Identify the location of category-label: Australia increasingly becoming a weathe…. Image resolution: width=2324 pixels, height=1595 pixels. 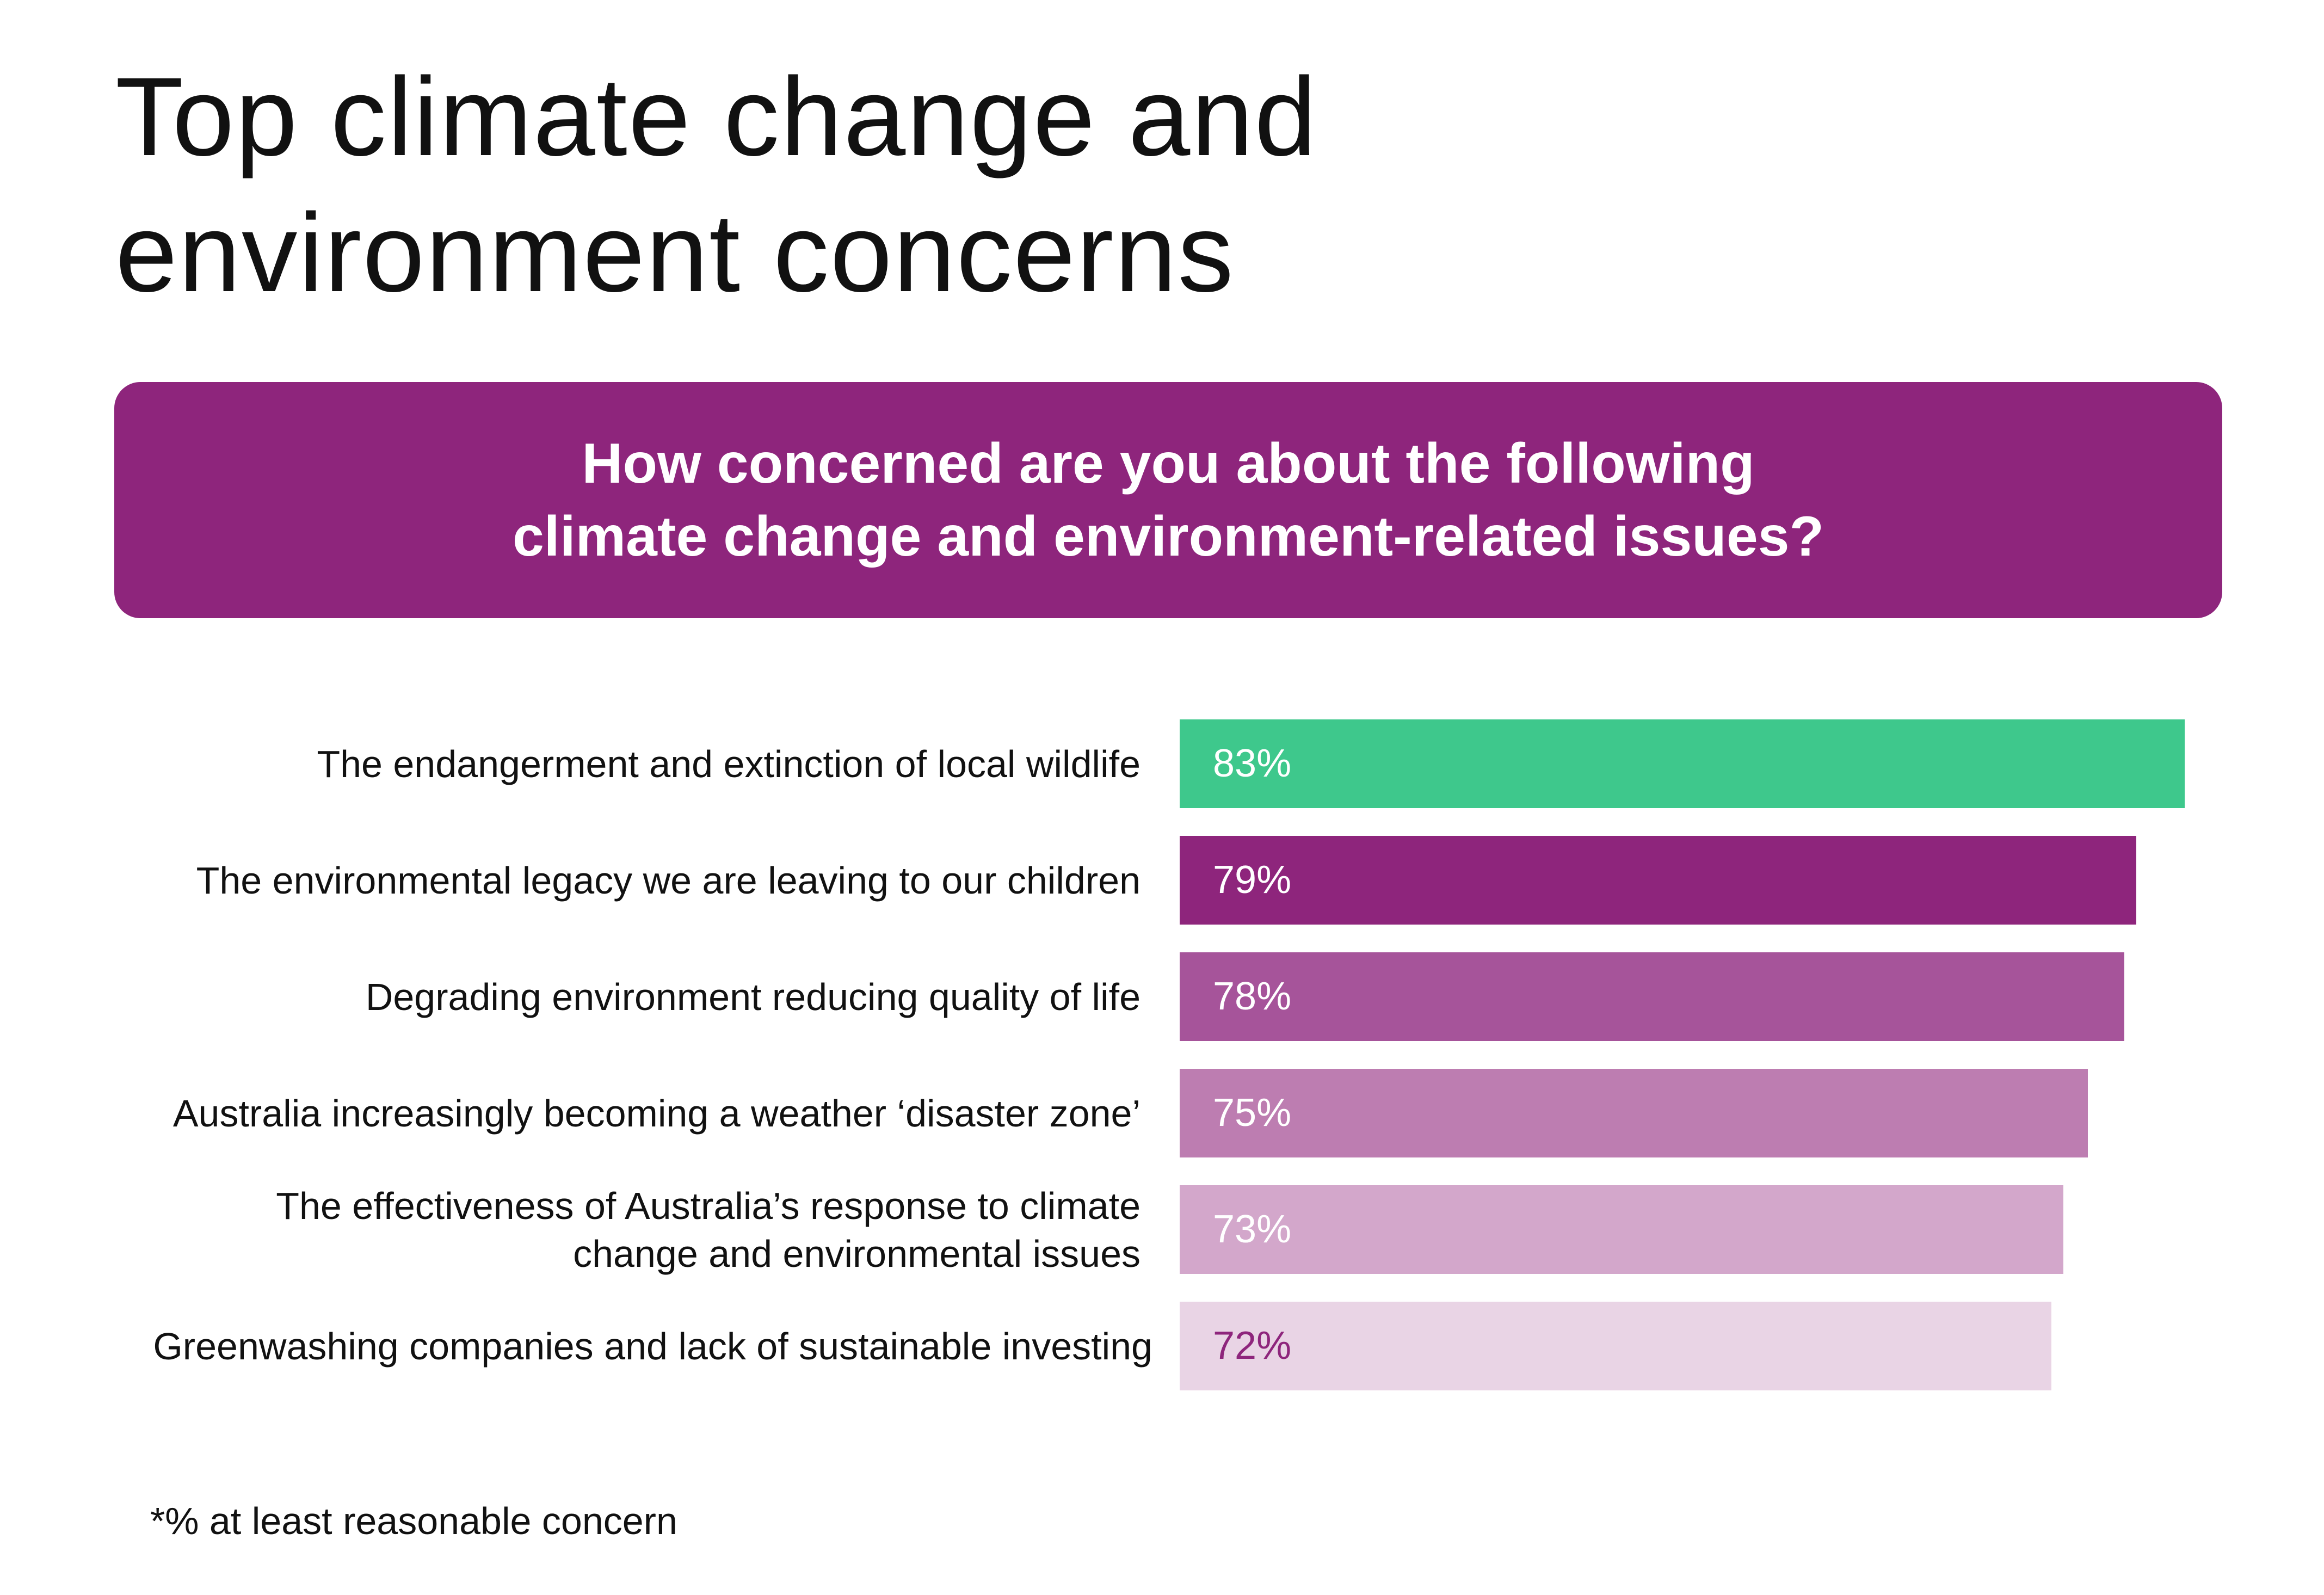
(657, 1113).